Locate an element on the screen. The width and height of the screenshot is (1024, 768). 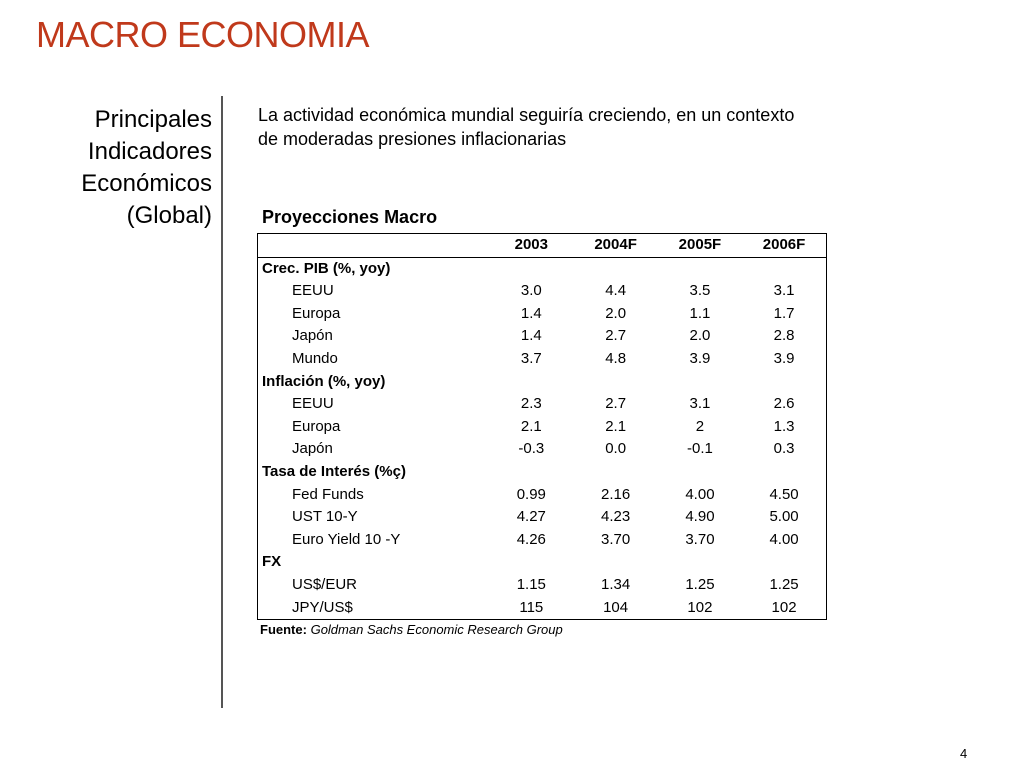
cell-value: 4.27 is located at coordinates (531, 517).